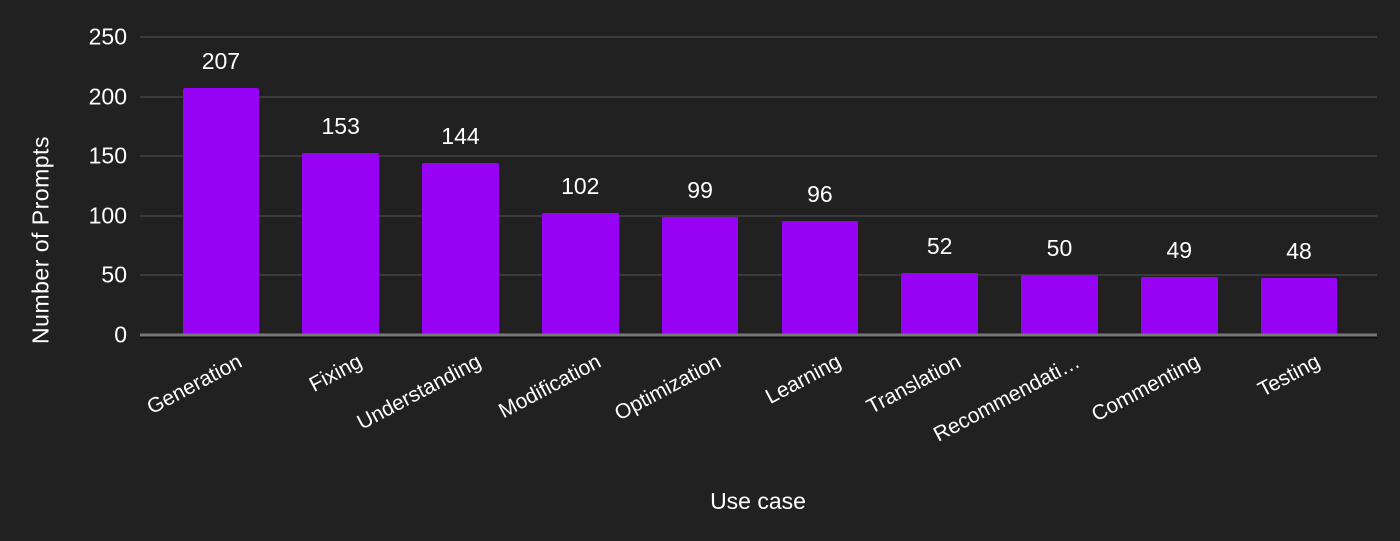  I want to click on x-category-label-text: Learning, so click(803, 379).